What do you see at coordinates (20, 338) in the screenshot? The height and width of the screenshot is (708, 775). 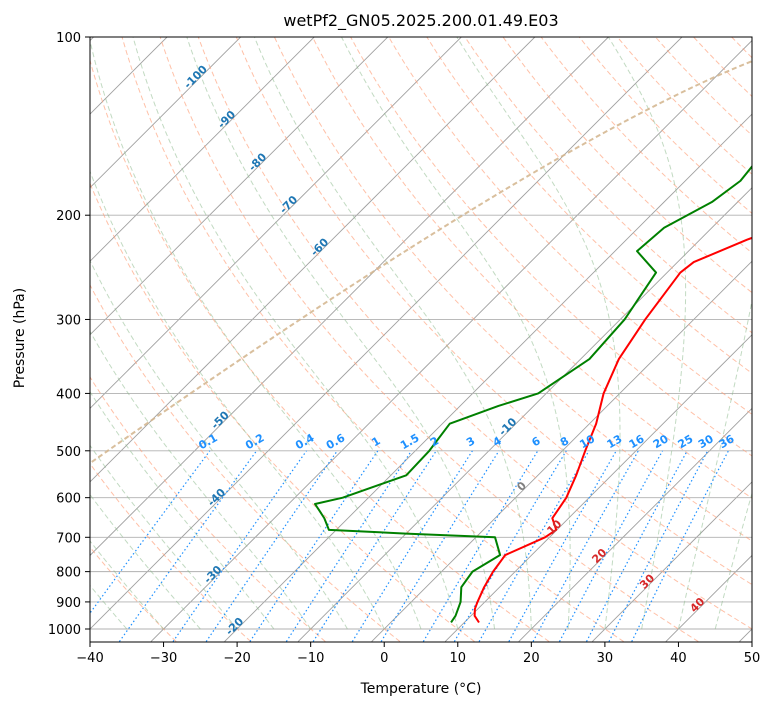 I see `y-axis-title: Pressure (hPa)` at bounding box center [20, 338].